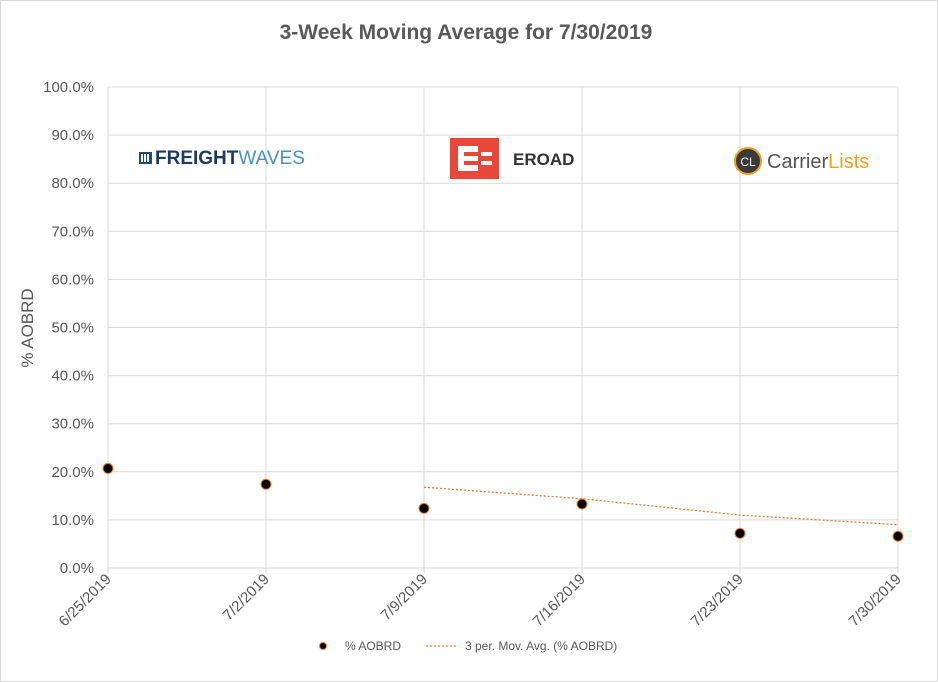 This screenshot has height=682, width=938. I want to click on x-tick-label: 7/30/2019, so click(875, 600).